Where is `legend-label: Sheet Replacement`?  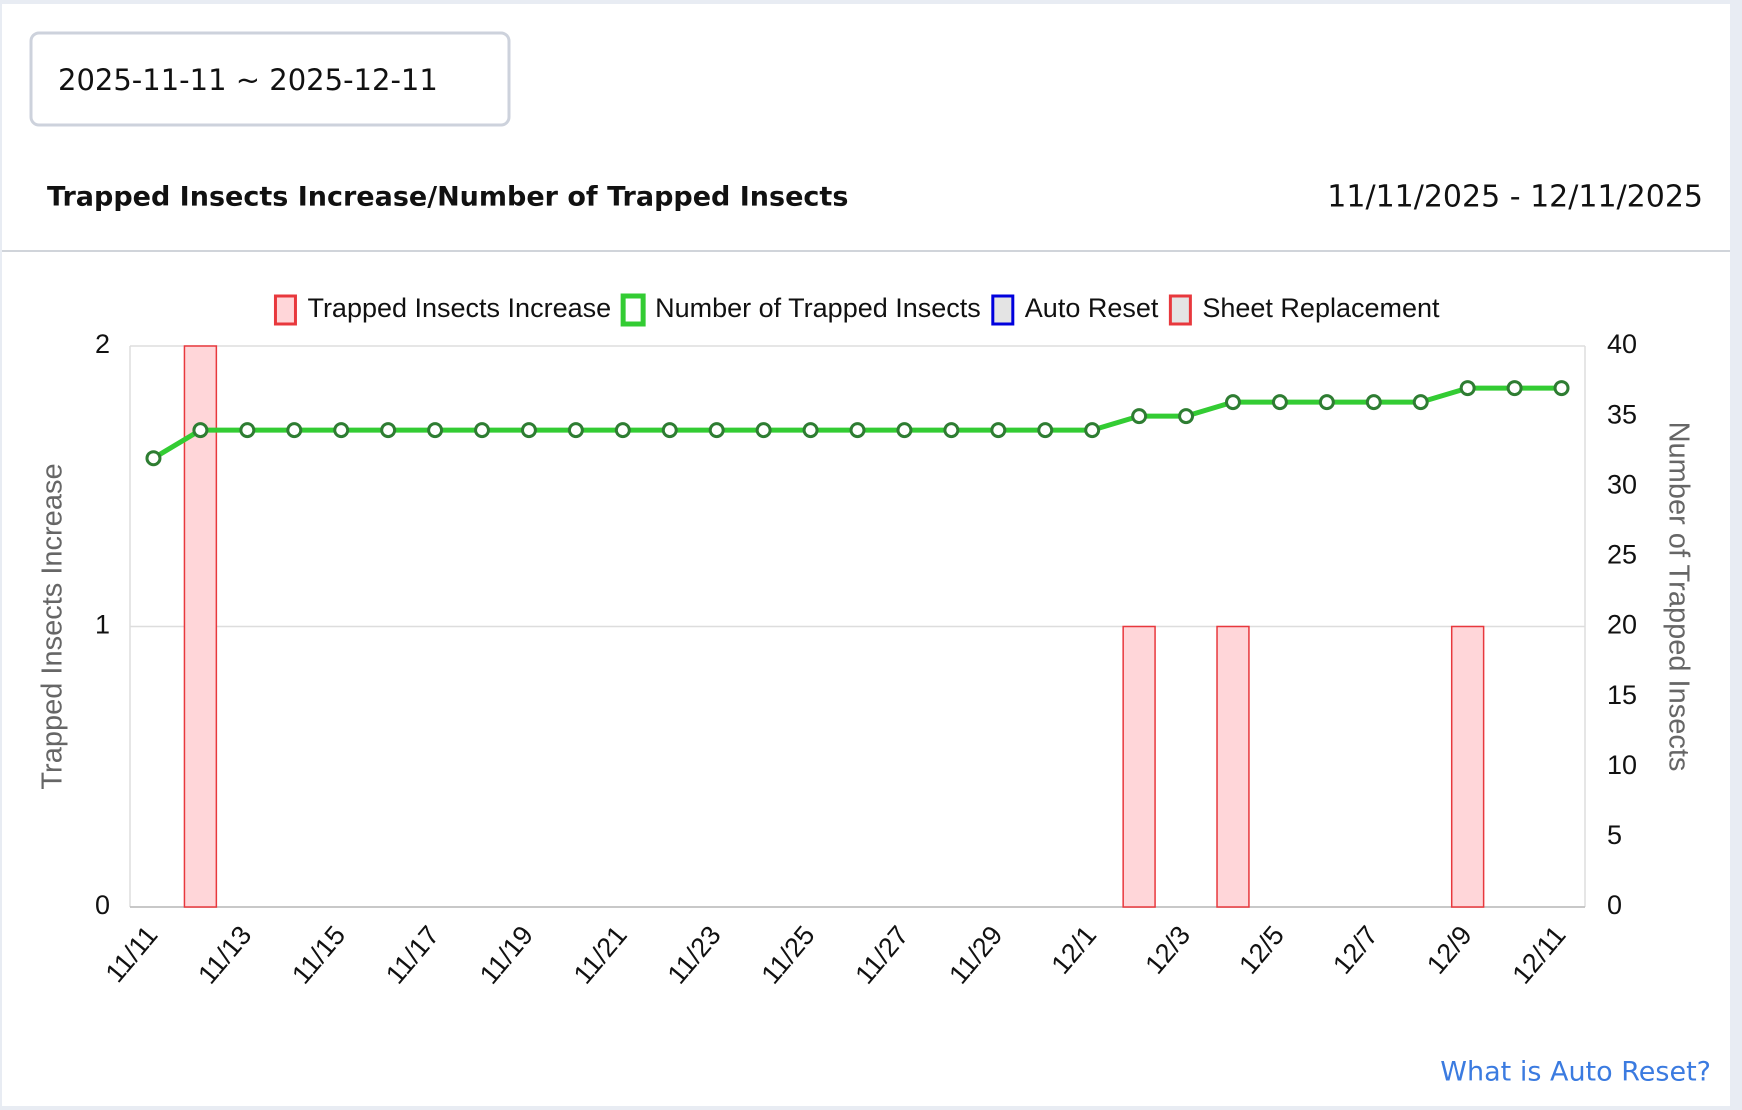 legend-label: Sheet Replacement is located at coordinates (1321, 308).